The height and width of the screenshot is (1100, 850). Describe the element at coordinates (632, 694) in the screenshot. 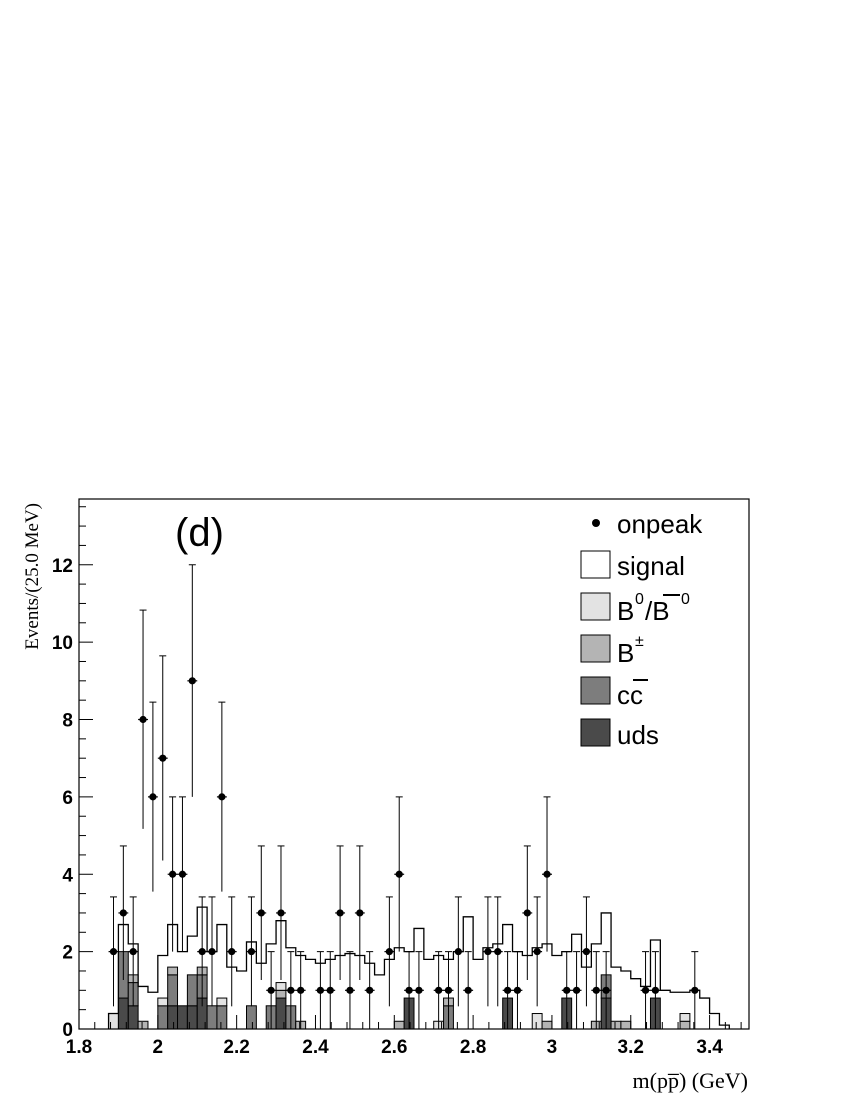

I see `legend-ccbar-label: cc` at that location.